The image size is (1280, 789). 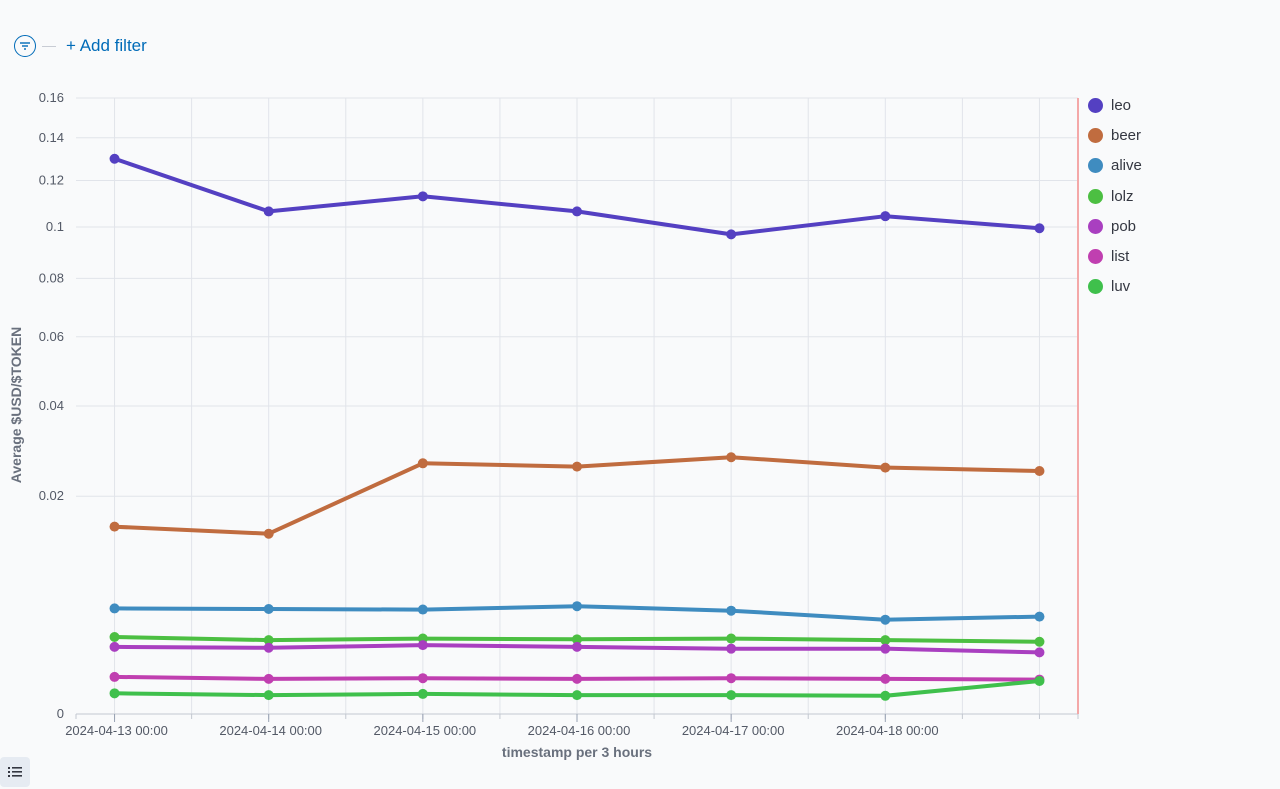 What do you see at coordinates (577, 495) in the screenshot?
I see `series-beer` at bounding box center [577, 495].